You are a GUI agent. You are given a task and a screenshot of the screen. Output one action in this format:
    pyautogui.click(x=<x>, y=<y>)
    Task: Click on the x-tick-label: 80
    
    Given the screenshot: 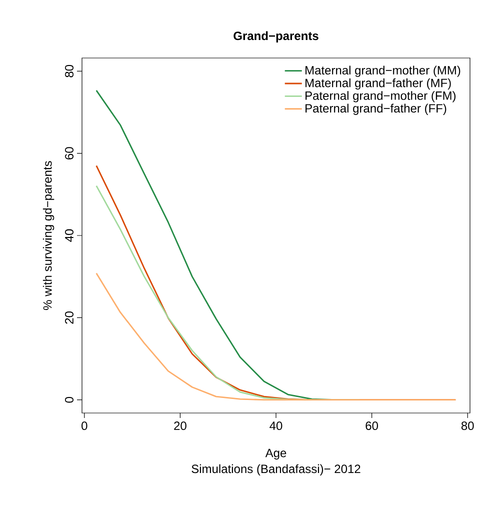 What is the action you would take?
    pyautogui.click(x=467, y=426)
    